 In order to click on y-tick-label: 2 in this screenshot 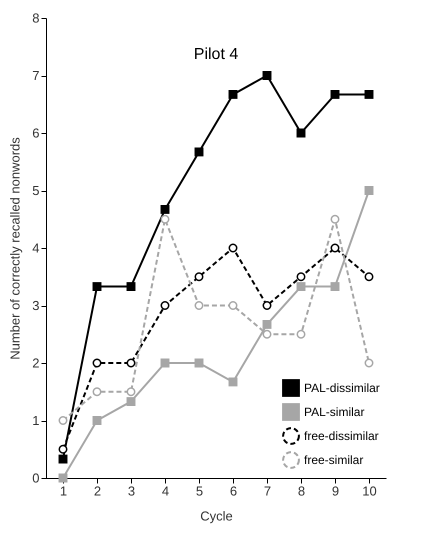, I will do `click(36, 363)`.